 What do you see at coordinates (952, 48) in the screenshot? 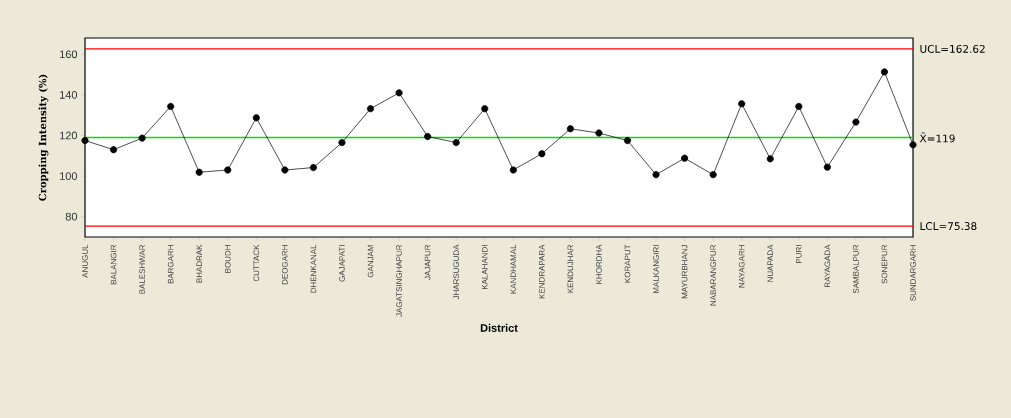
I see `ref-line-label: UCL=162.62` at bounding box center [952, 48].